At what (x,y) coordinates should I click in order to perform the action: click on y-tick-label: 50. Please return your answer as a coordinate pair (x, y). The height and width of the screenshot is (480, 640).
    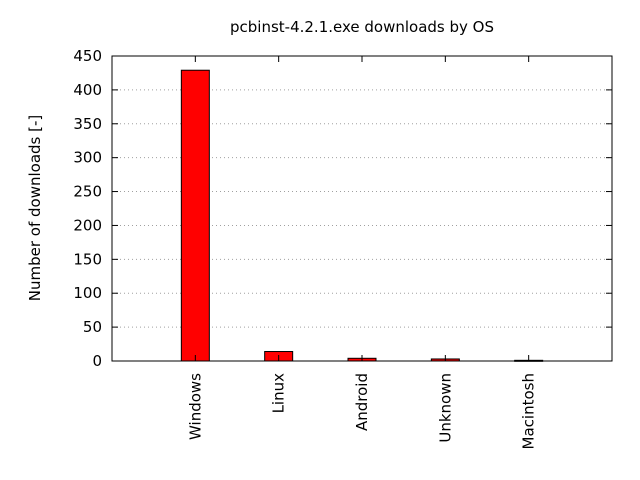
    Looking at the image, I should click on (92, 327).